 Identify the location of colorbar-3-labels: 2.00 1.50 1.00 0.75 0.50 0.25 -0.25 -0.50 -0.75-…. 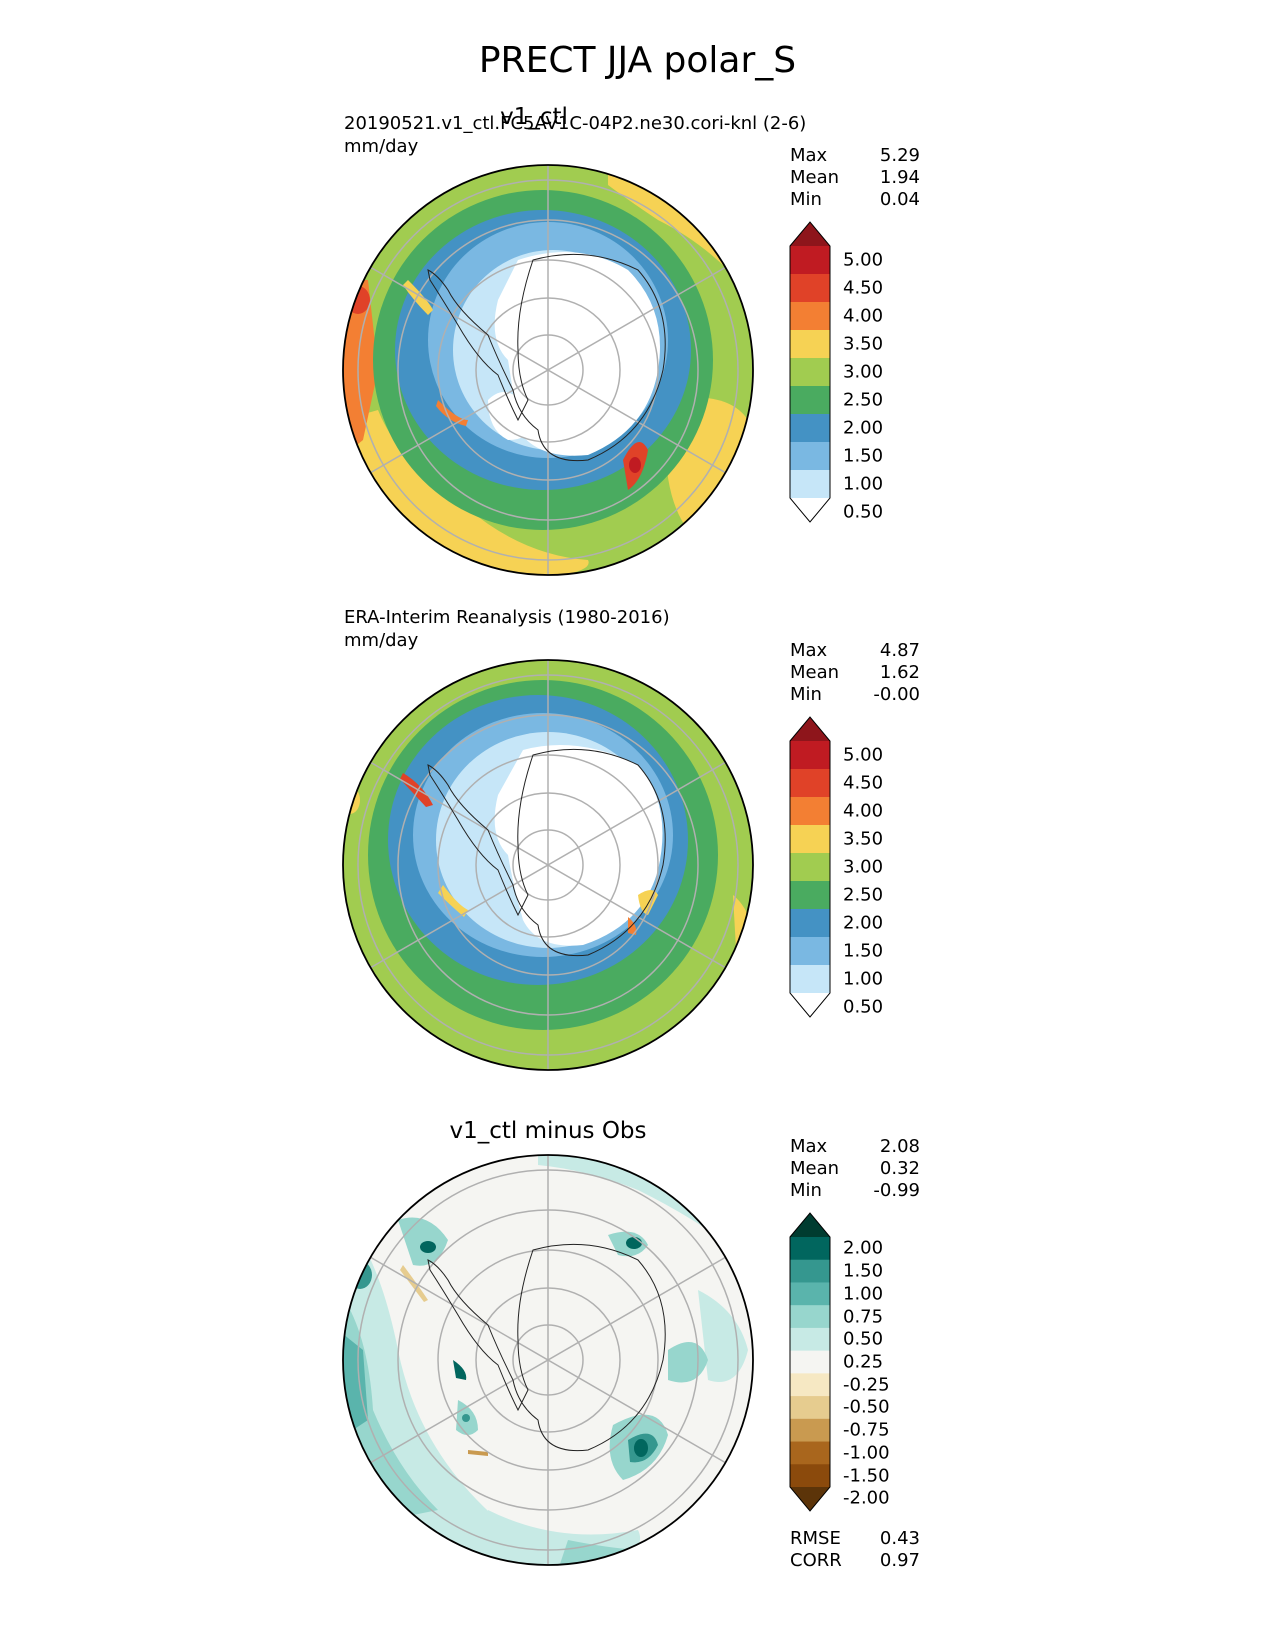
(883, 1362).